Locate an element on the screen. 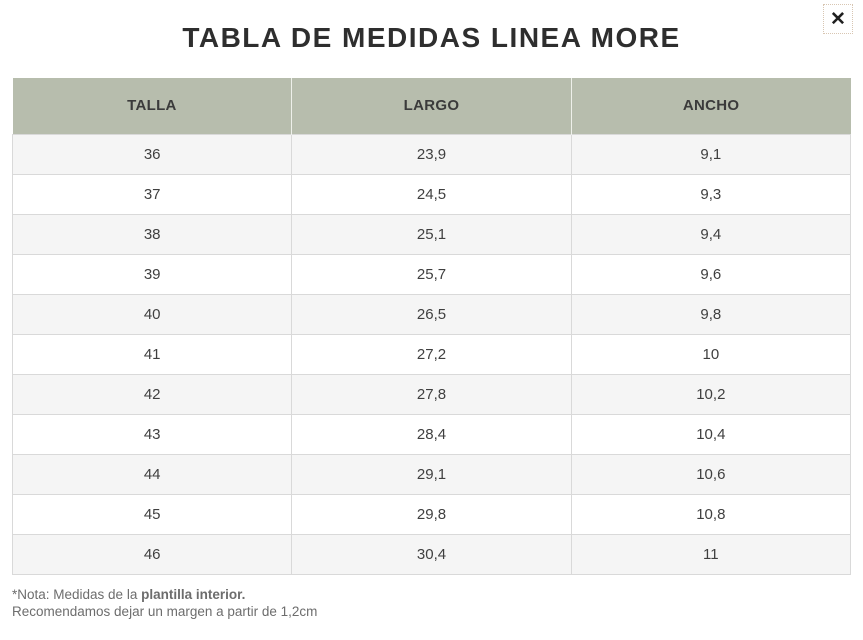 The image size is (863, 640). table-row: 41 27,2 10 is located at coordinates (431, 354).